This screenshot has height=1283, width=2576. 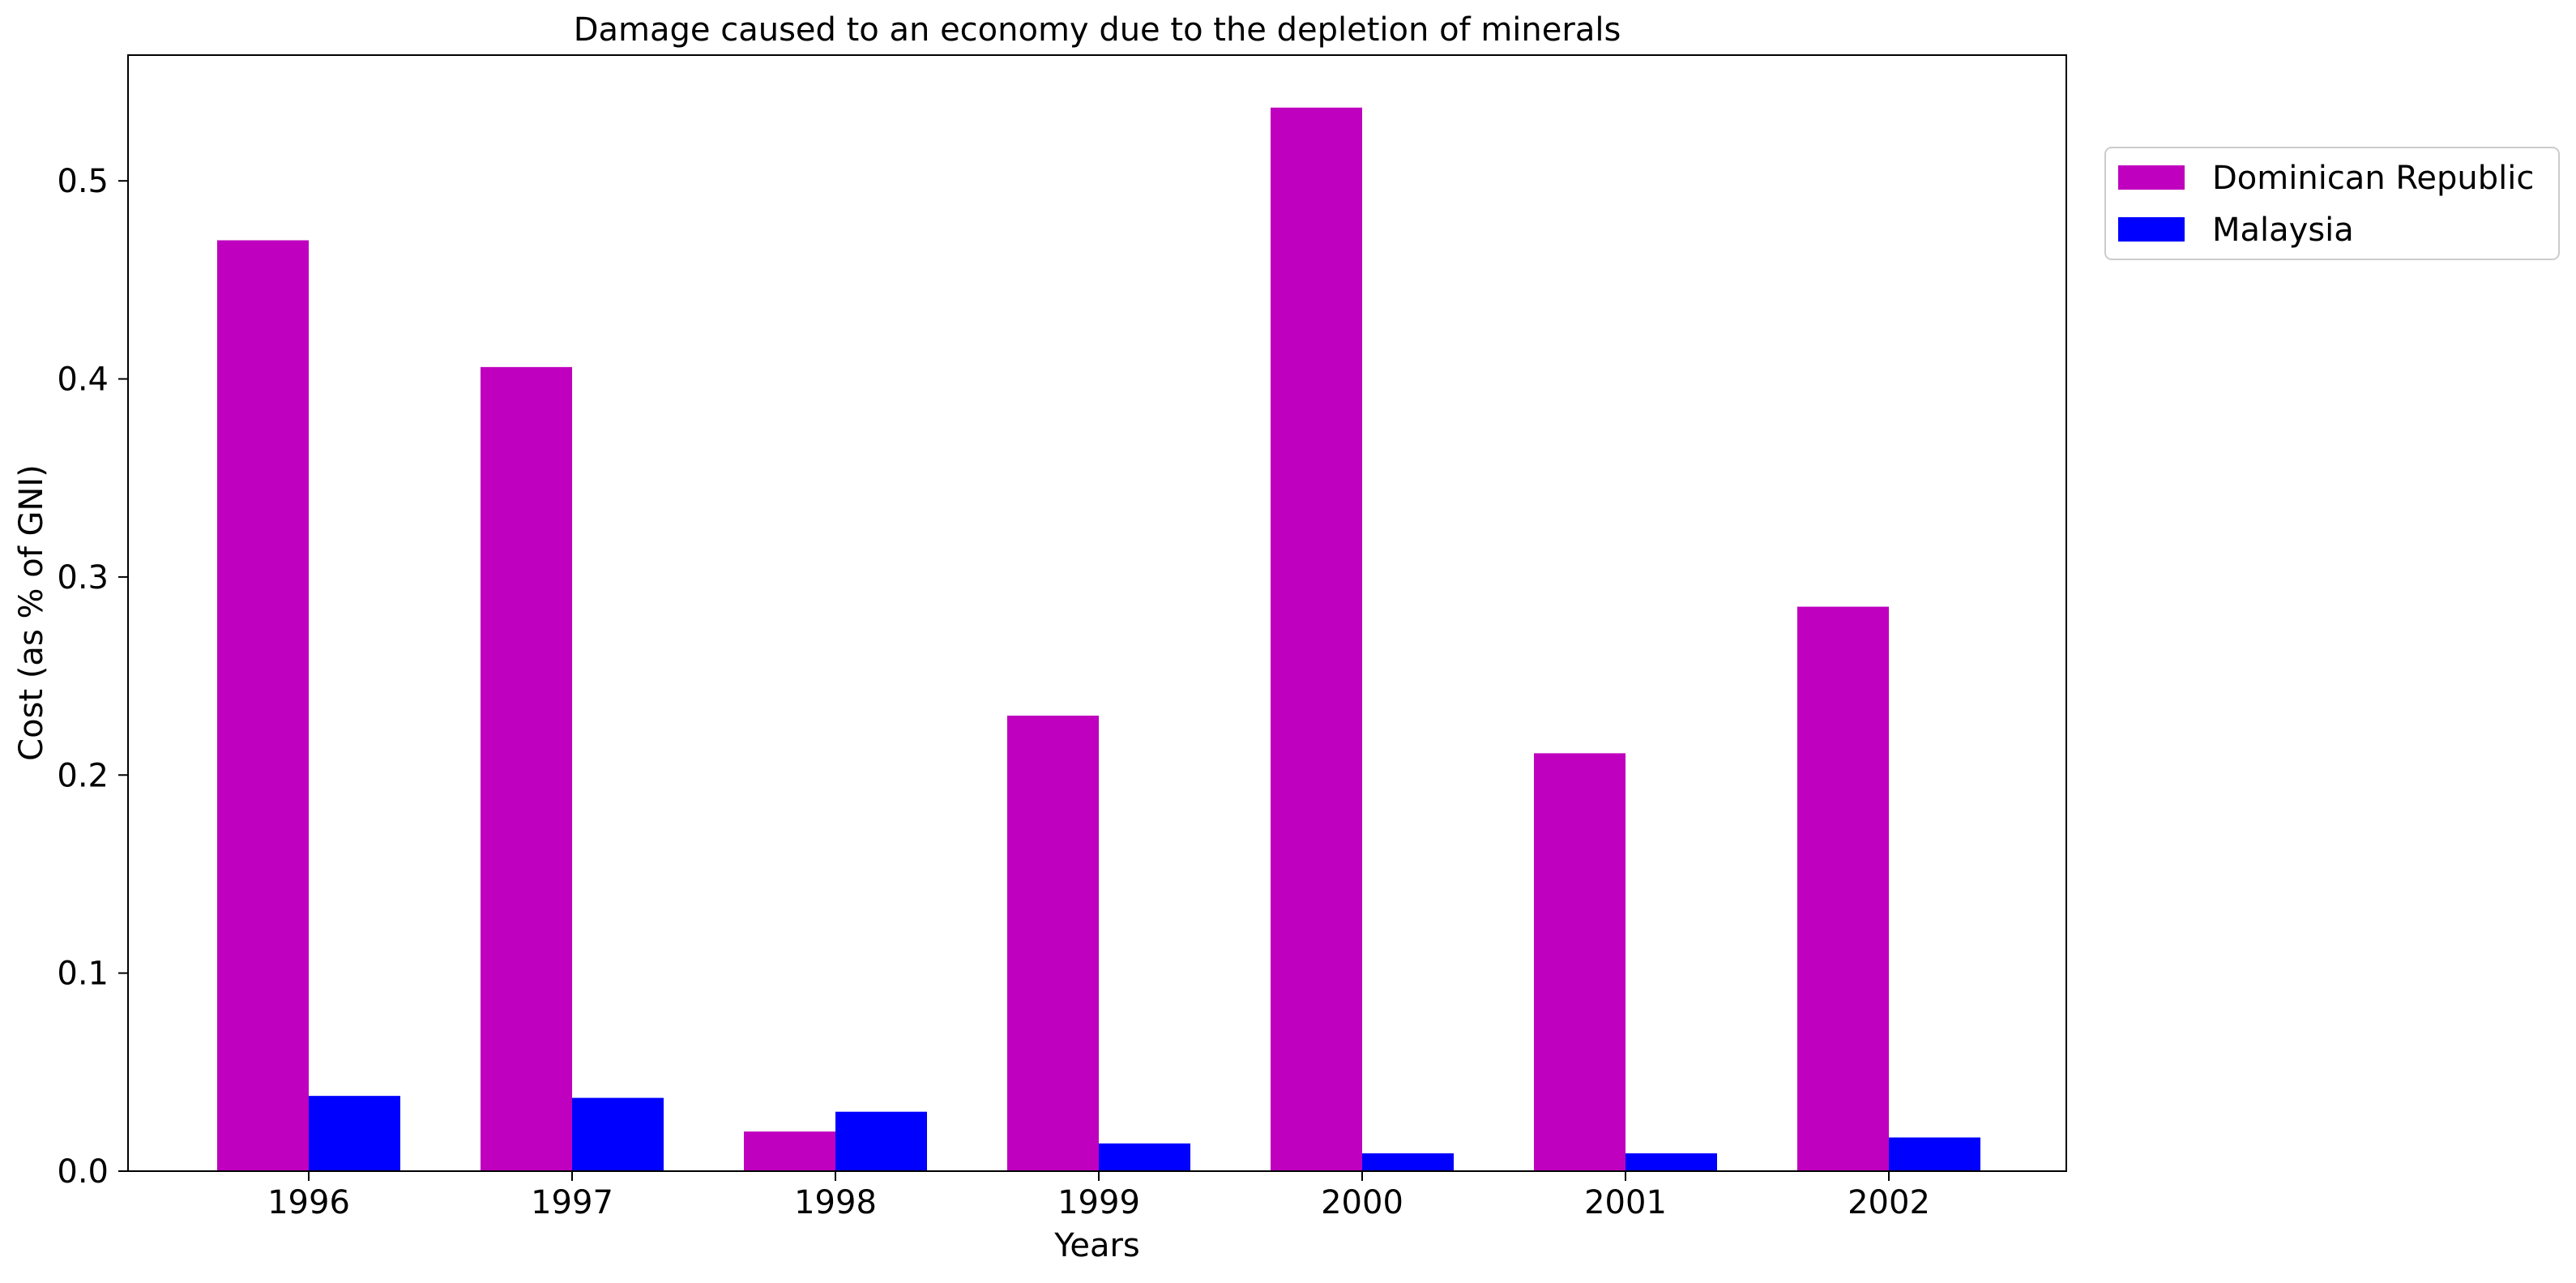 I want to click on bar-dominican-republic-1996, so click(x=263, y=705).